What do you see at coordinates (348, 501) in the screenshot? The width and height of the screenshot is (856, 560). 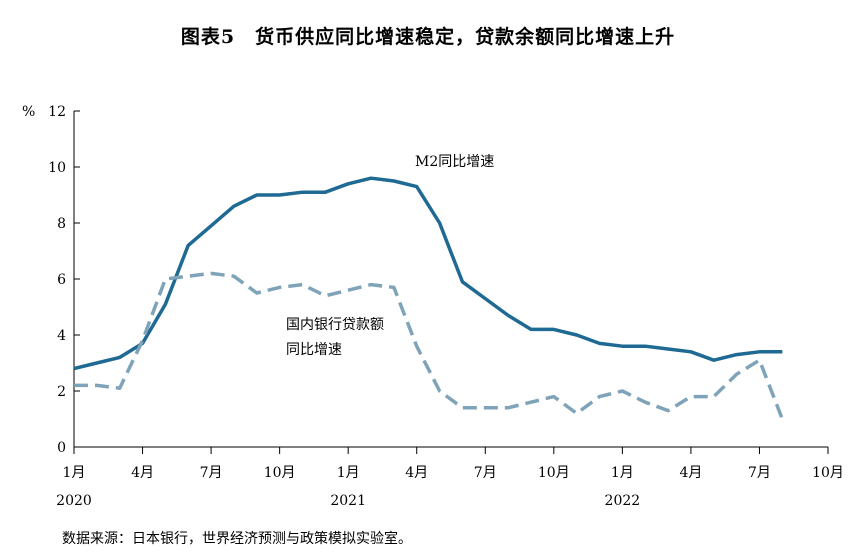 I see `x-year-label: 2021` at bounding box center [348, 501].